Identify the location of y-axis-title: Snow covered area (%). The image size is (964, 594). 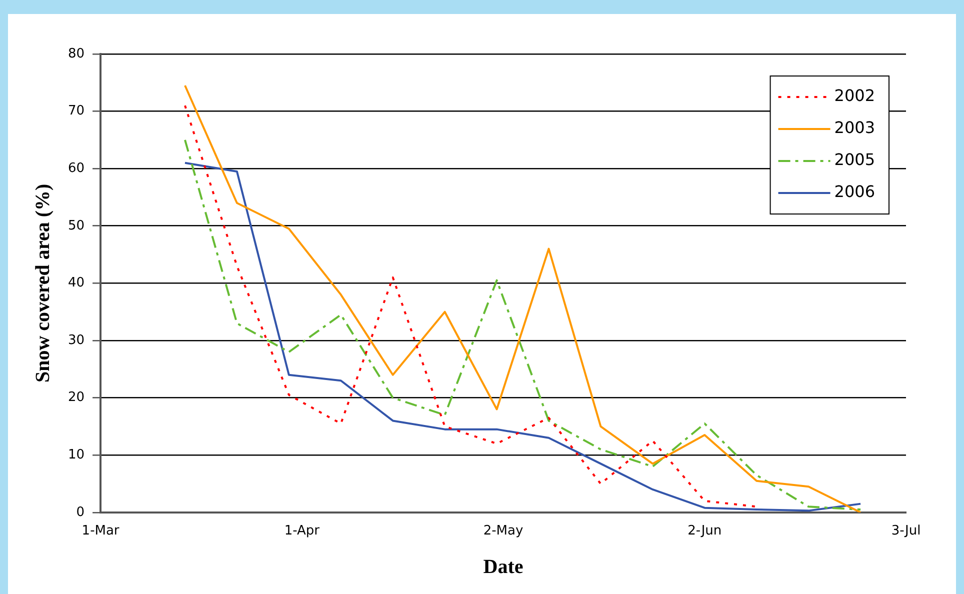
(43, 283).